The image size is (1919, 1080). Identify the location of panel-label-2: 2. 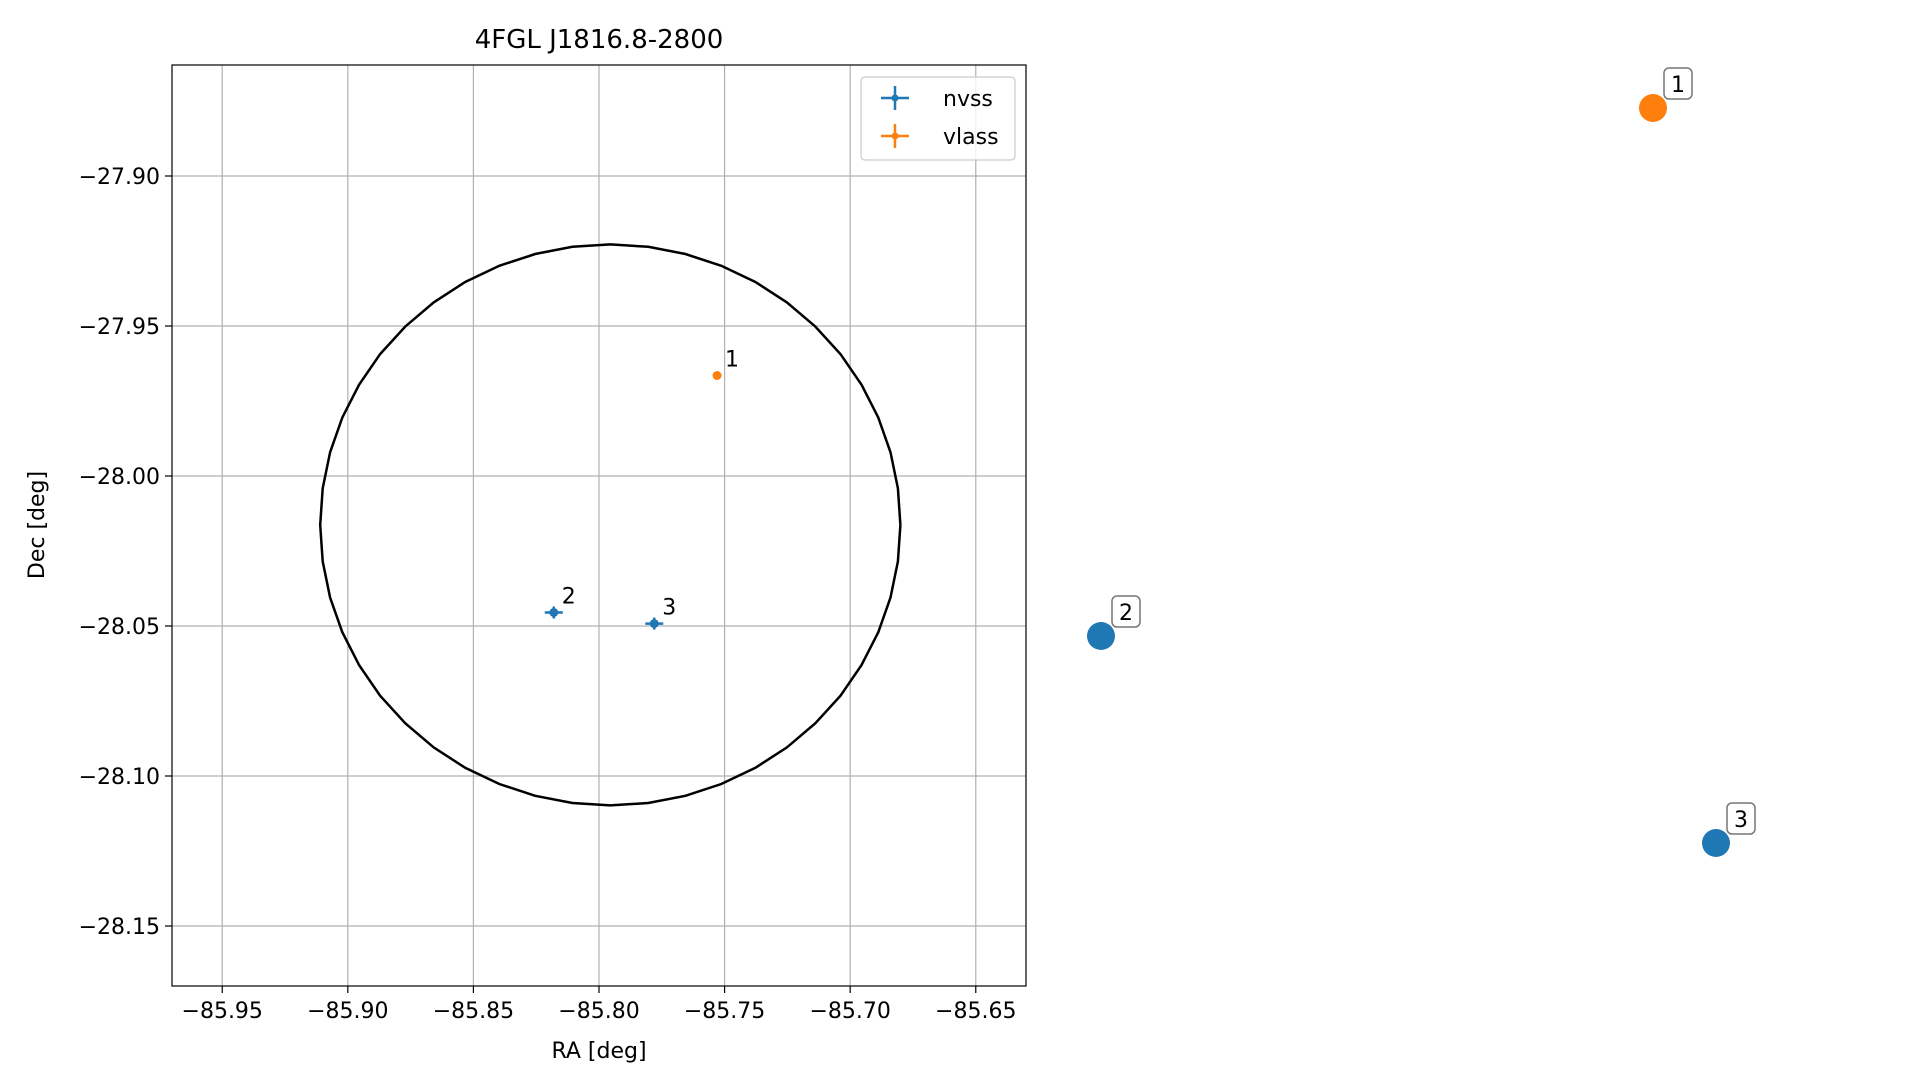
(1126, 613).